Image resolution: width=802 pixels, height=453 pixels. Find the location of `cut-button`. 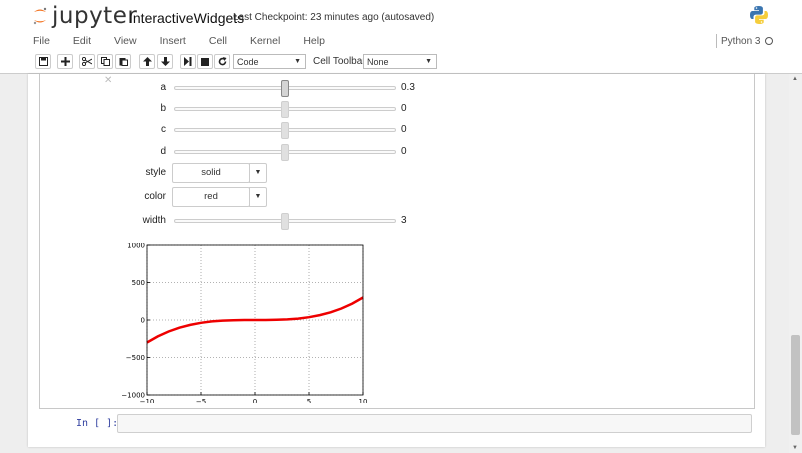

cut-button is located at coordinates (87, 61).